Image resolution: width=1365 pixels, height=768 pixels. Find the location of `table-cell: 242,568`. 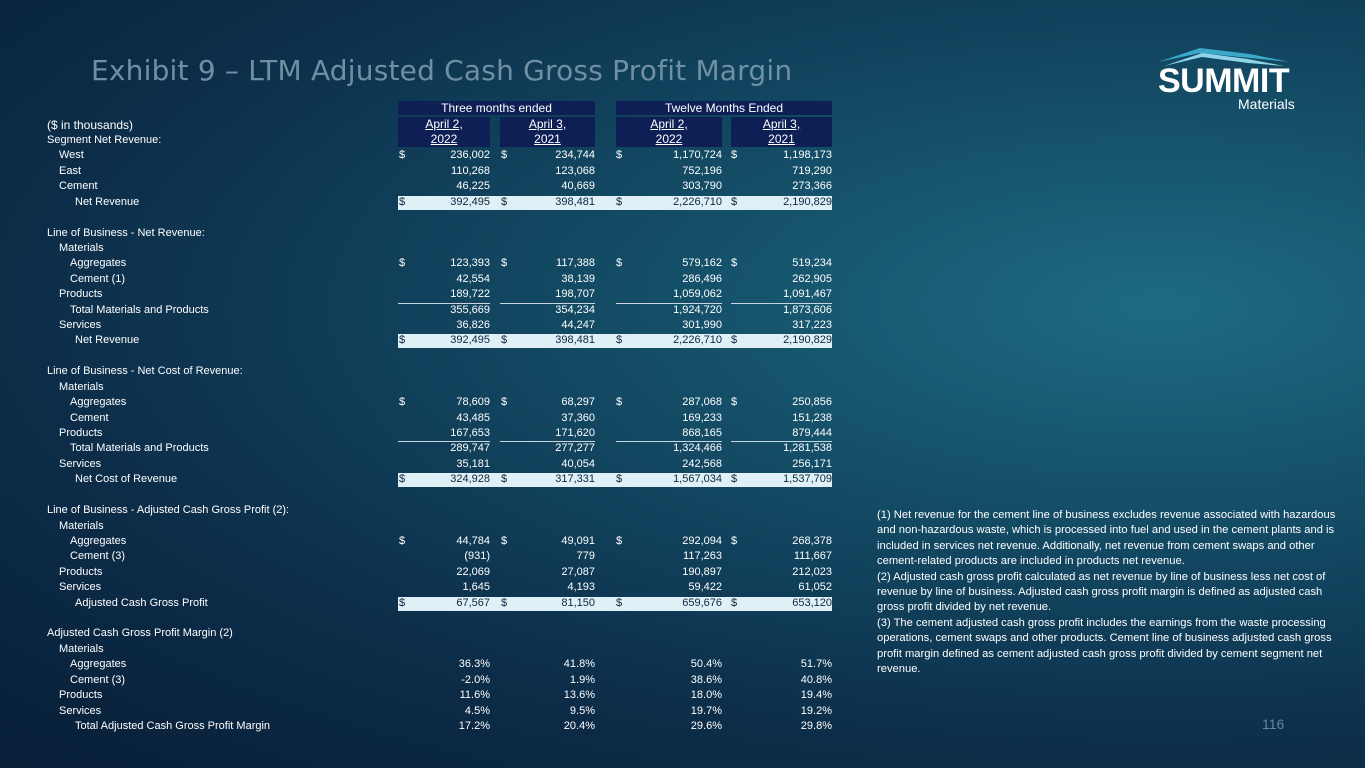

table-cell: 242,568 is located at coordinates (702, 463).